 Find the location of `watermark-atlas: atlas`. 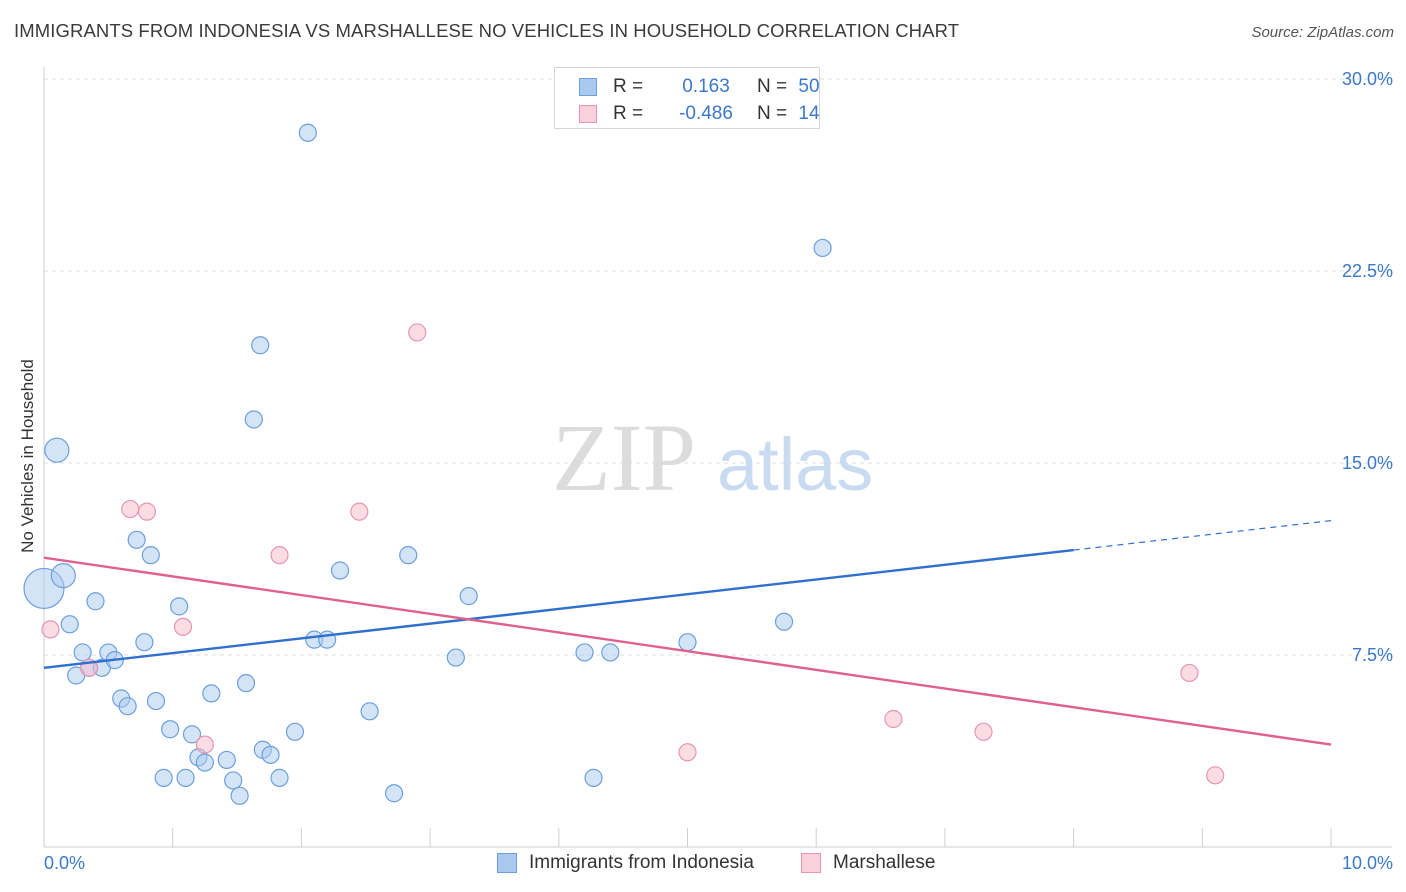

watermark-atlas: atlas is located at coordinates (795, 464).